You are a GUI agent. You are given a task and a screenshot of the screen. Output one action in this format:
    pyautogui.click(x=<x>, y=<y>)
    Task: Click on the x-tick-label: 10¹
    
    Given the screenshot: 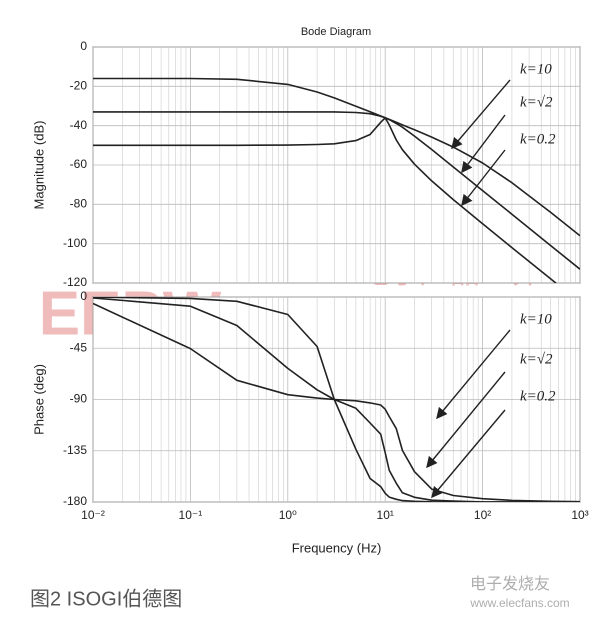 What is the action you would take?
    pyautogui.click(x=385, y=515)
    